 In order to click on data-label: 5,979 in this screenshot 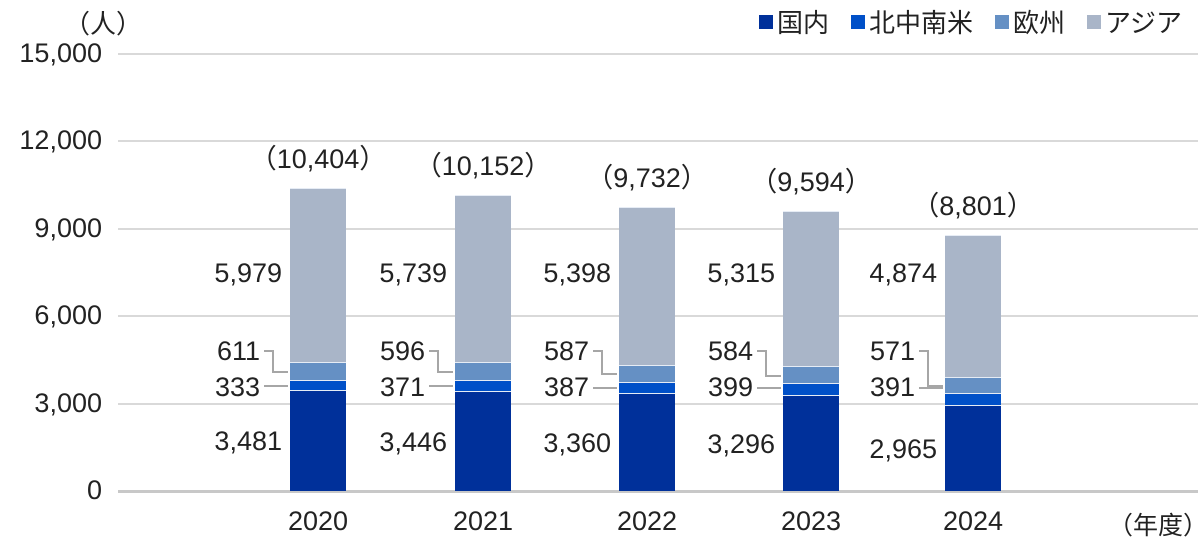, I will do `click(248, 273)`.